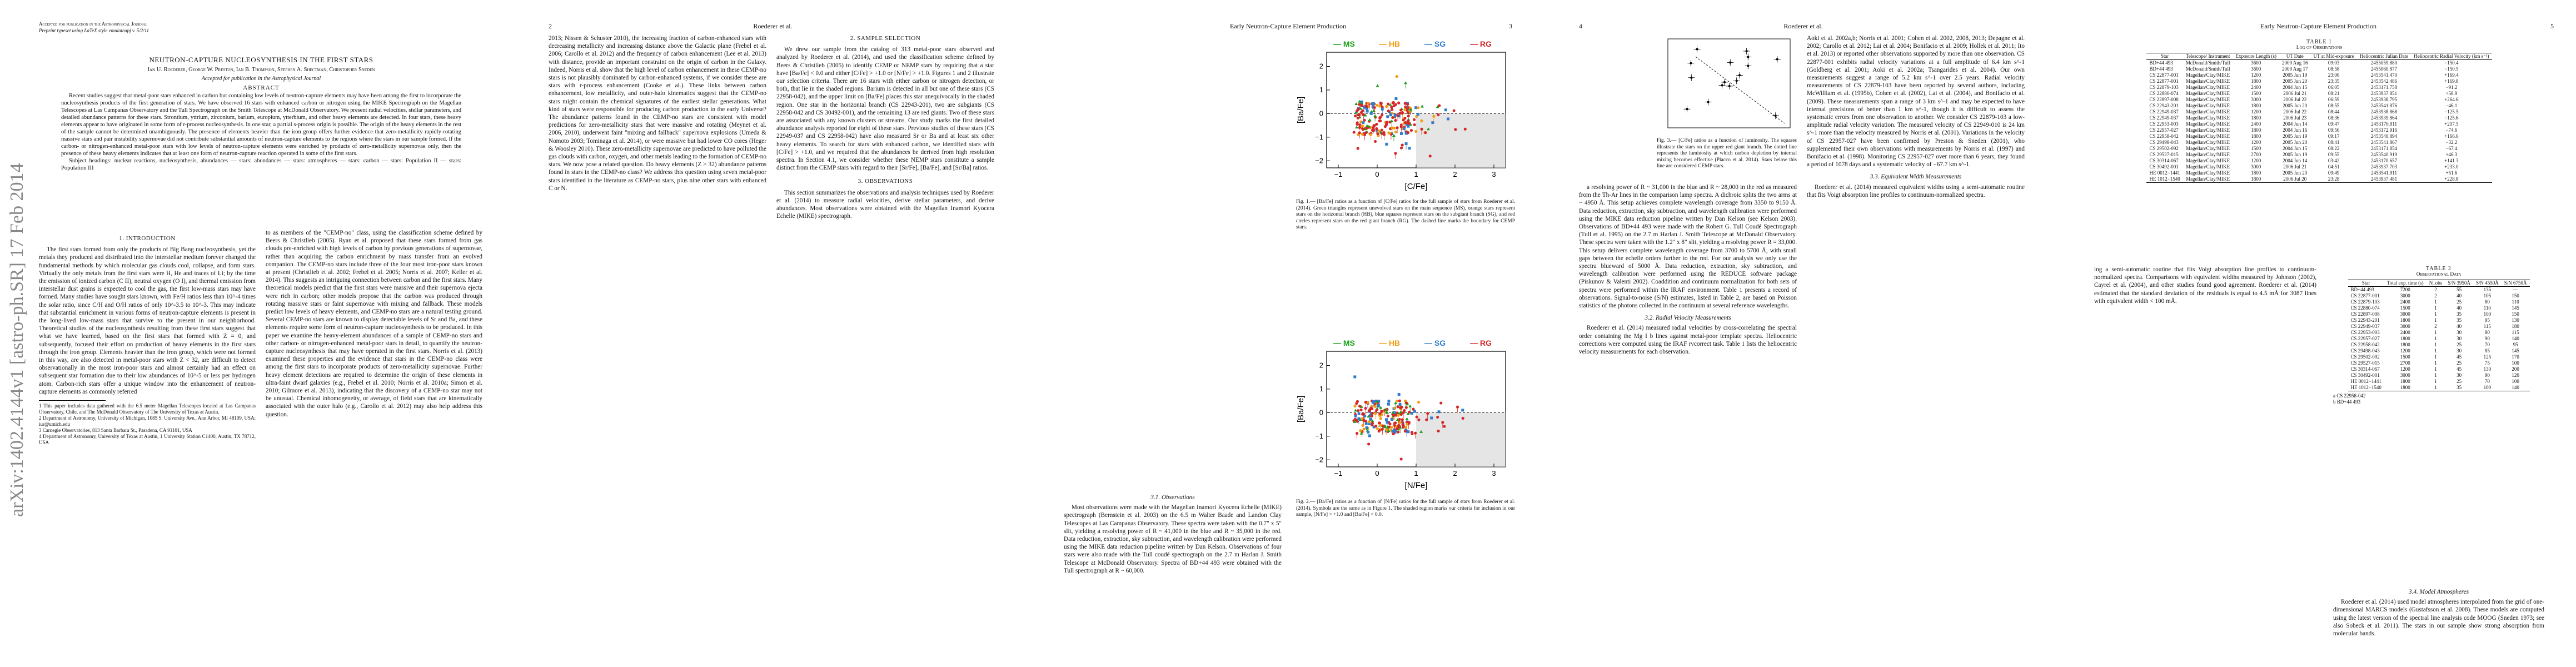  What do you see at coordinates (2439, 382) in the screenshot?
I see `obs-data-row: HE 0012−1441 1800 1 25 70 100` at bounding box center [2439, 382].